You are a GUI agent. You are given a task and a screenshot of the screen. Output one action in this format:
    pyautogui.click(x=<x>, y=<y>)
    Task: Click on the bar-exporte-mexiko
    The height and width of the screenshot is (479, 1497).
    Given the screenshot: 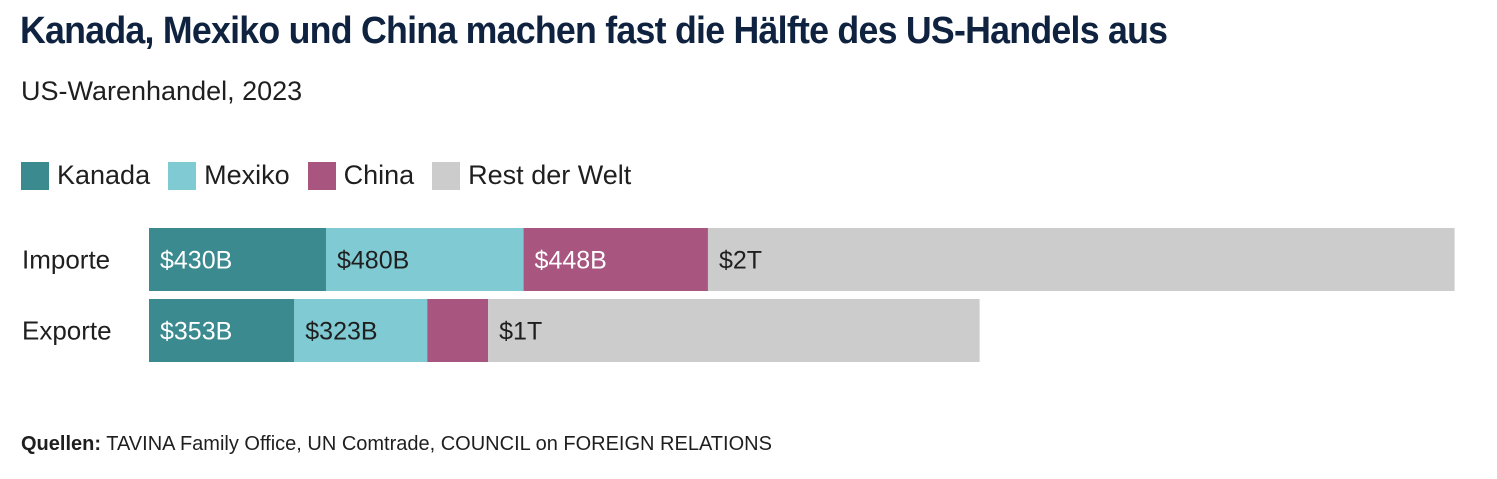 What is the action you would take?
    pyautogui.click(x=361, y=330)
    